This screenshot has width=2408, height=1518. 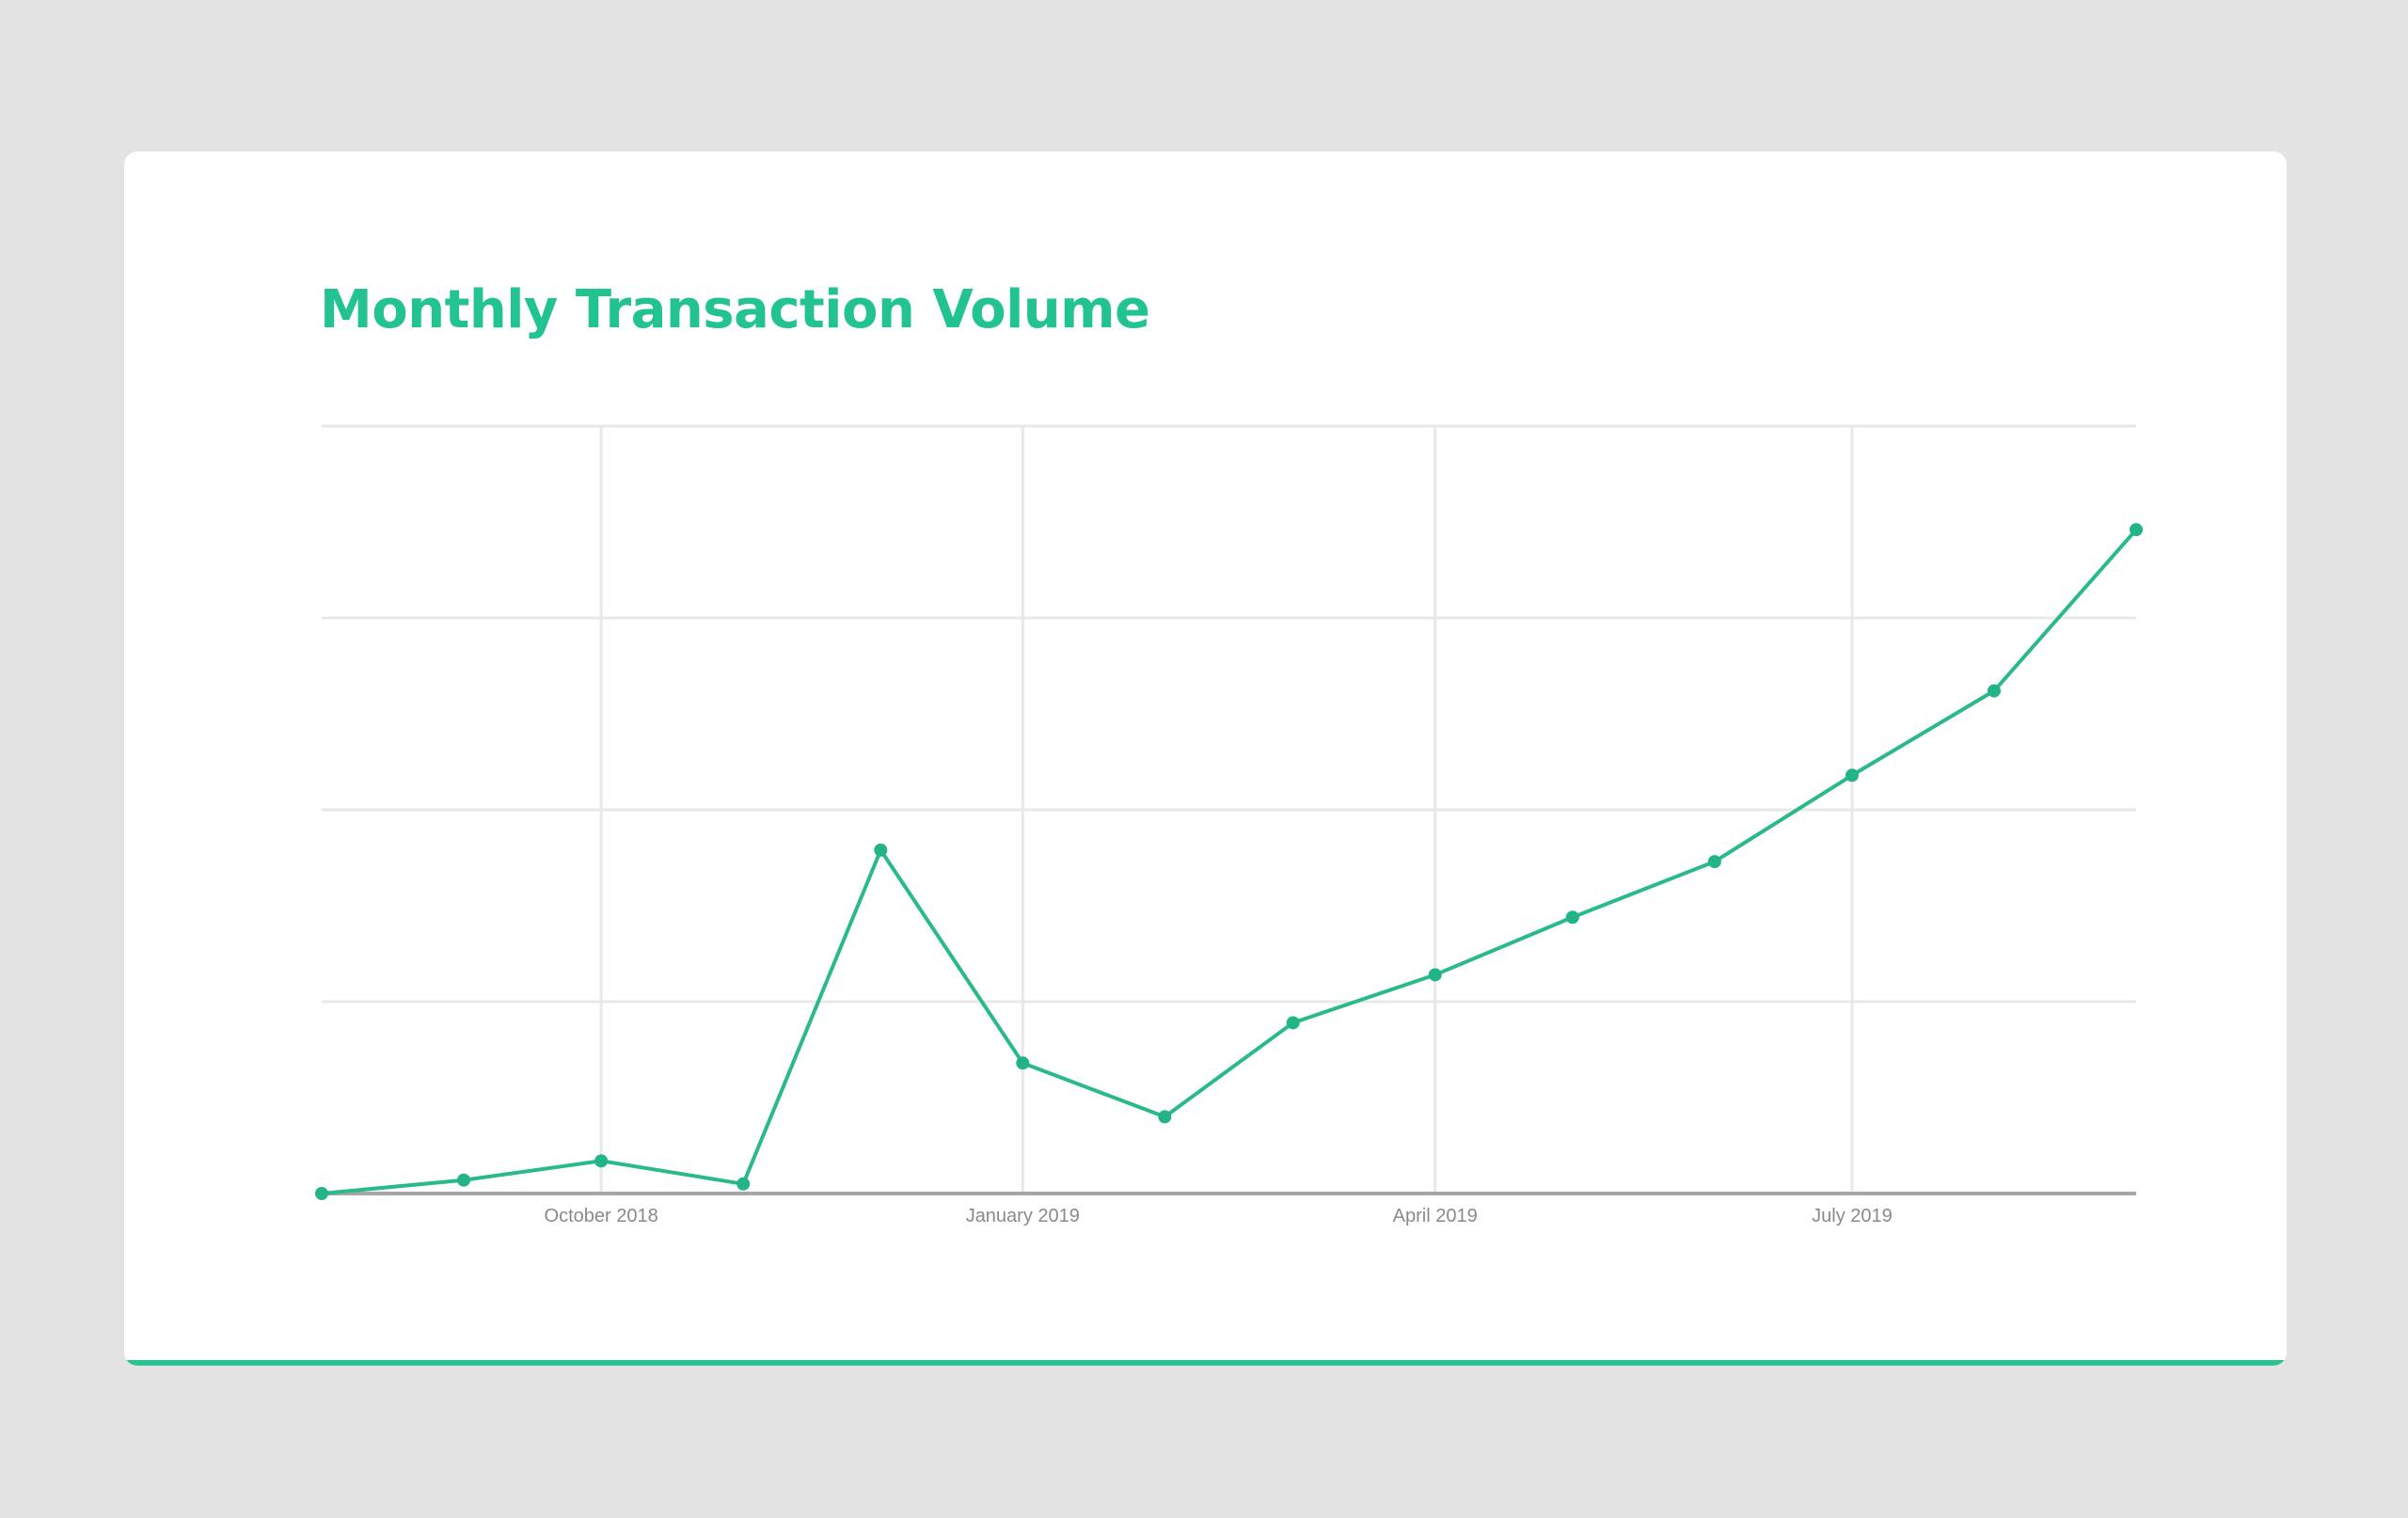 What do you see at coordinates (601, 1216) in the screenshot?
I see `x-tick-label: October 2018` at bounding box center [601, 1216].